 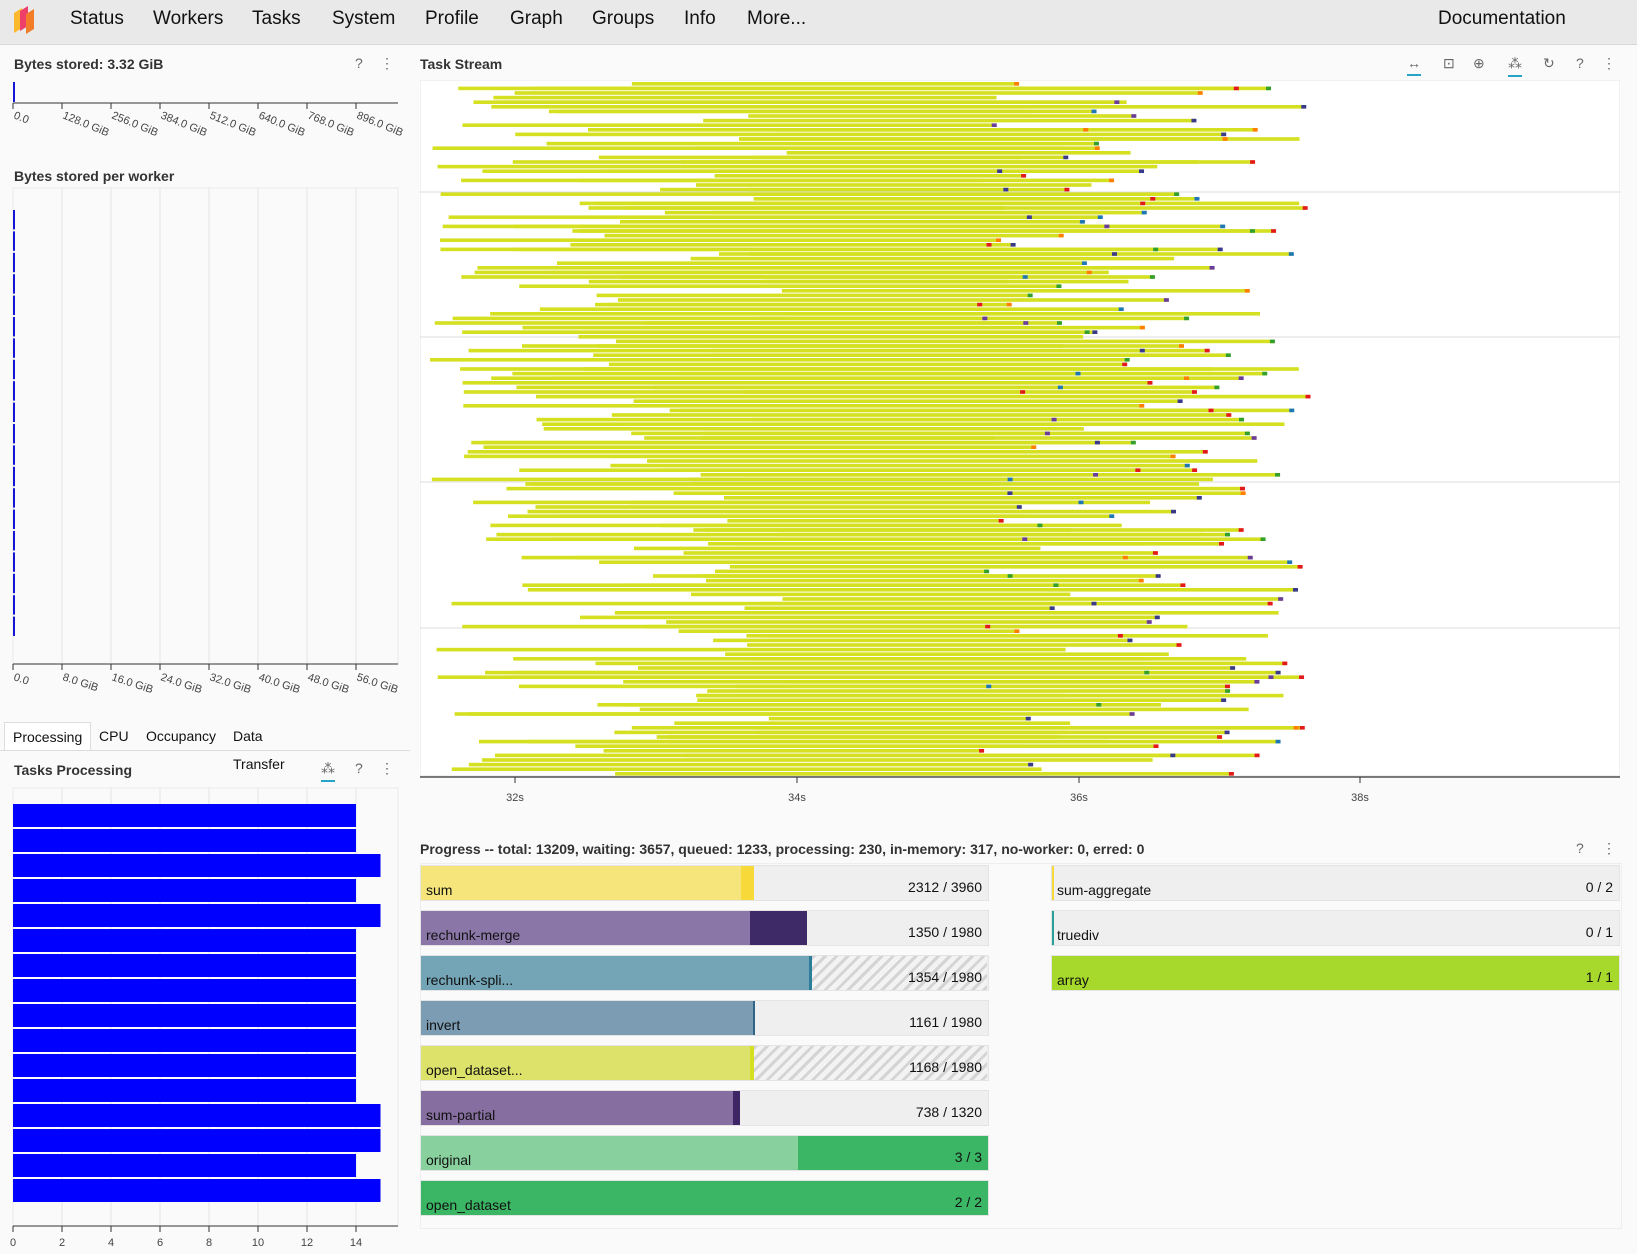 What do you see at coordinates (1479, 63) in the screenshot?
I see `wheel-zoom-icon: ⊕` at bounding box center [1479, 63].